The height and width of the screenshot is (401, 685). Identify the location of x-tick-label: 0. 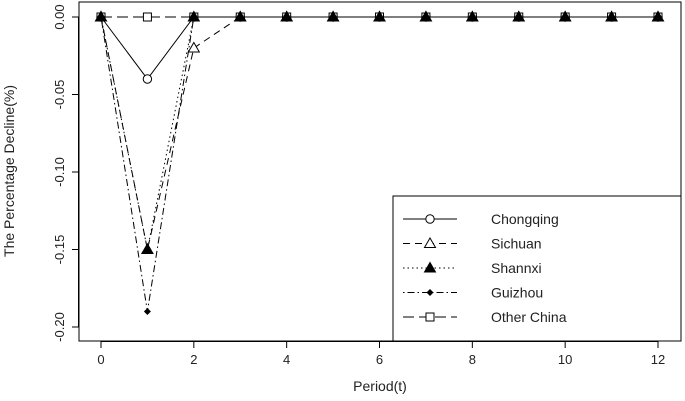
(100, 359).